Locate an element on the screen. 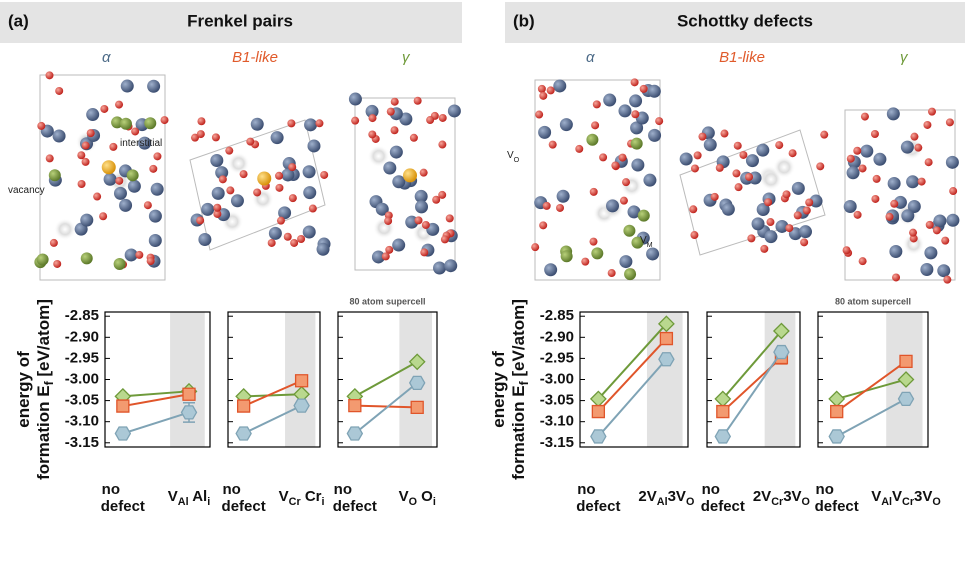  y-axis-label-part: formation E is located at coordinates (43, 432).